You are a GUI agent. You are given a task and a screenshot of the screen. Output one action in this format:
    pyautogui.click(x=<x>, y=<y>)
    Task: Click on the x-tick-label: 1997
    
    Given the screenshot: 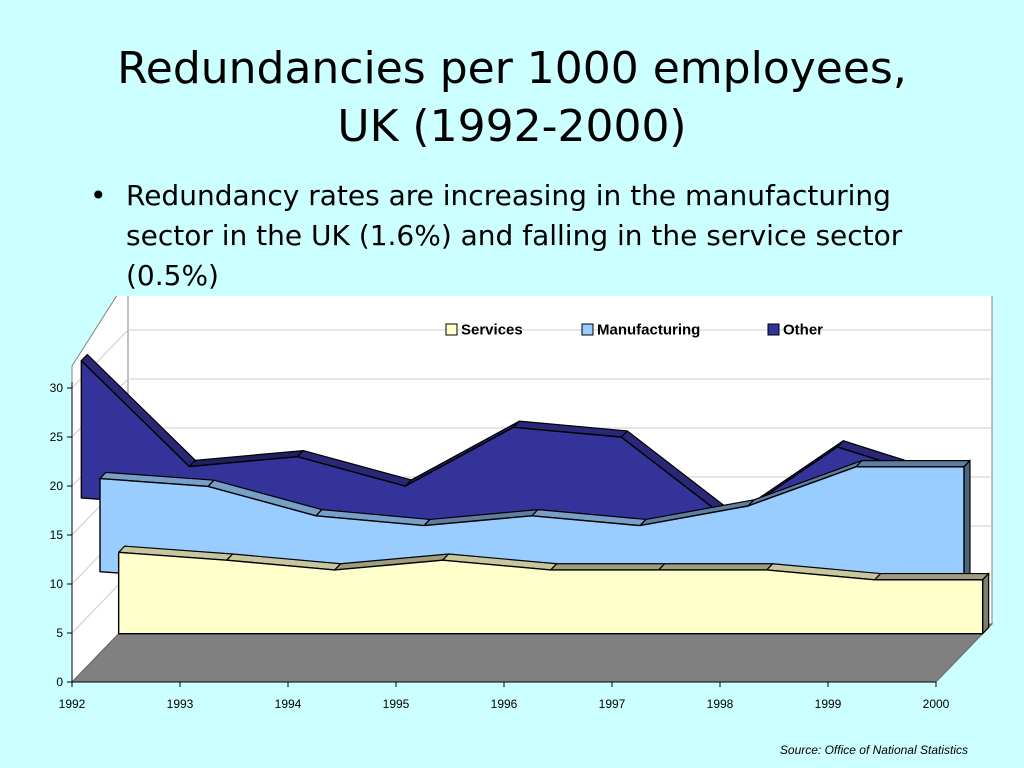 What is the action you would take?
    pyautogui.click(x=612, y=704)
    